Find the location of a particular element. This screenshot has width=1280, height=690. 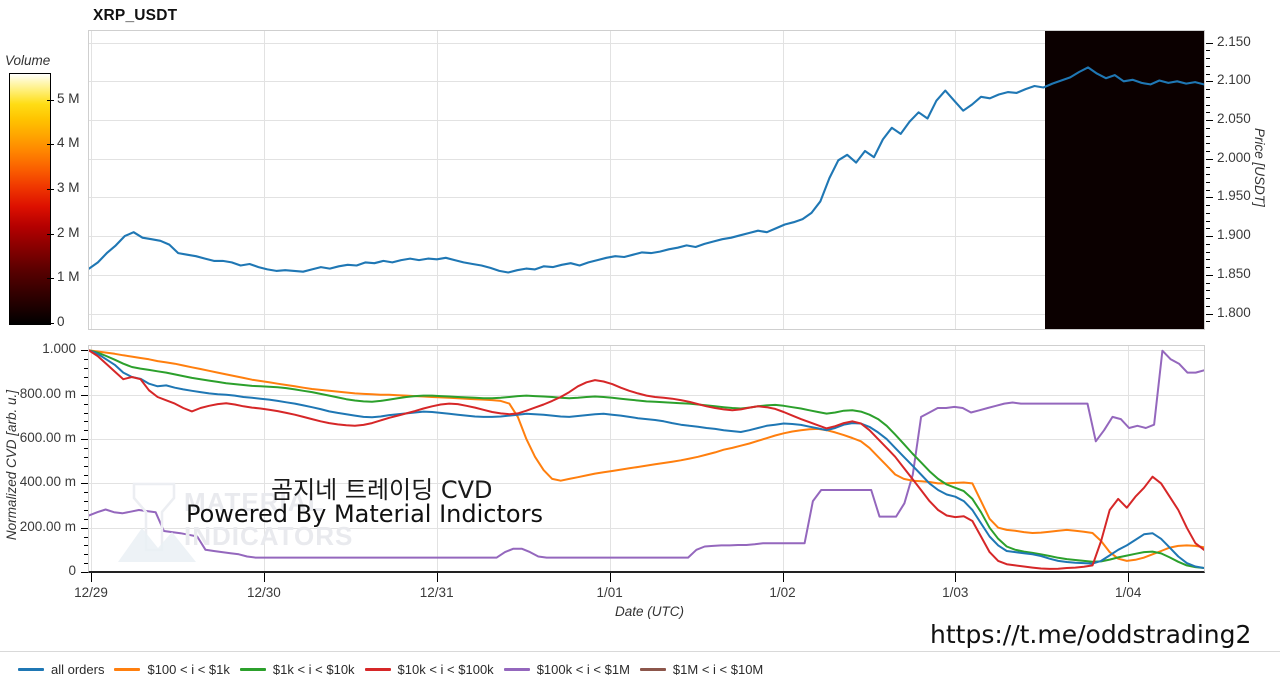

page-title: XRP_USDT is located at coordinates (135, 15).